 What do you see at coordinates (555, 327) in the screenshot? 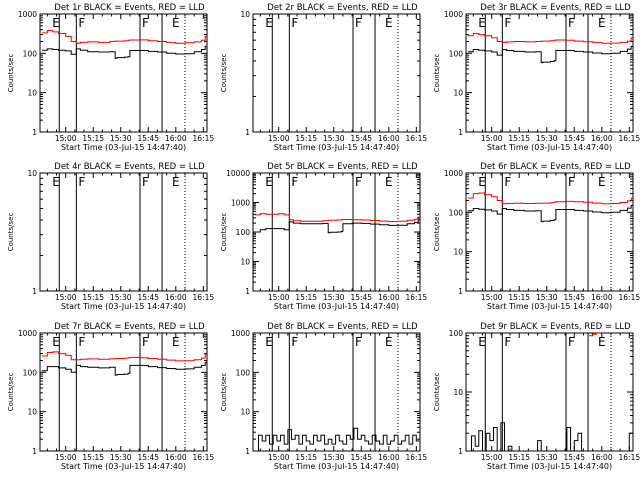
I see `panel-title: Det 9r BLACK = Events, RED = LLD` at bounding box center [555, 327].